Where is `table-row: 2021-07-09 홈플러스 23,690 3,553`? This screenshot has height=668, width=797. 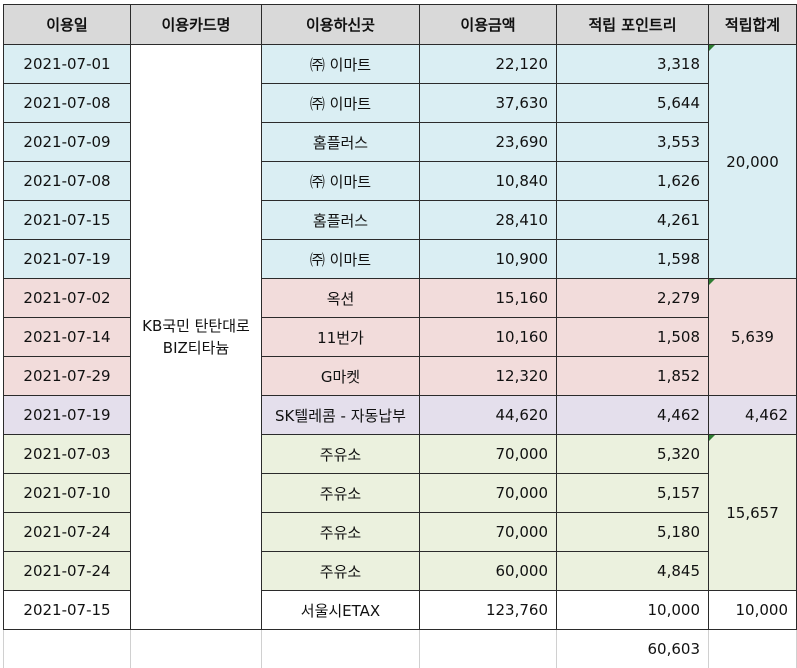 table-row: 2021-07-09 홈플러스 23,690 3,553 is located at coordinates (400, 142).